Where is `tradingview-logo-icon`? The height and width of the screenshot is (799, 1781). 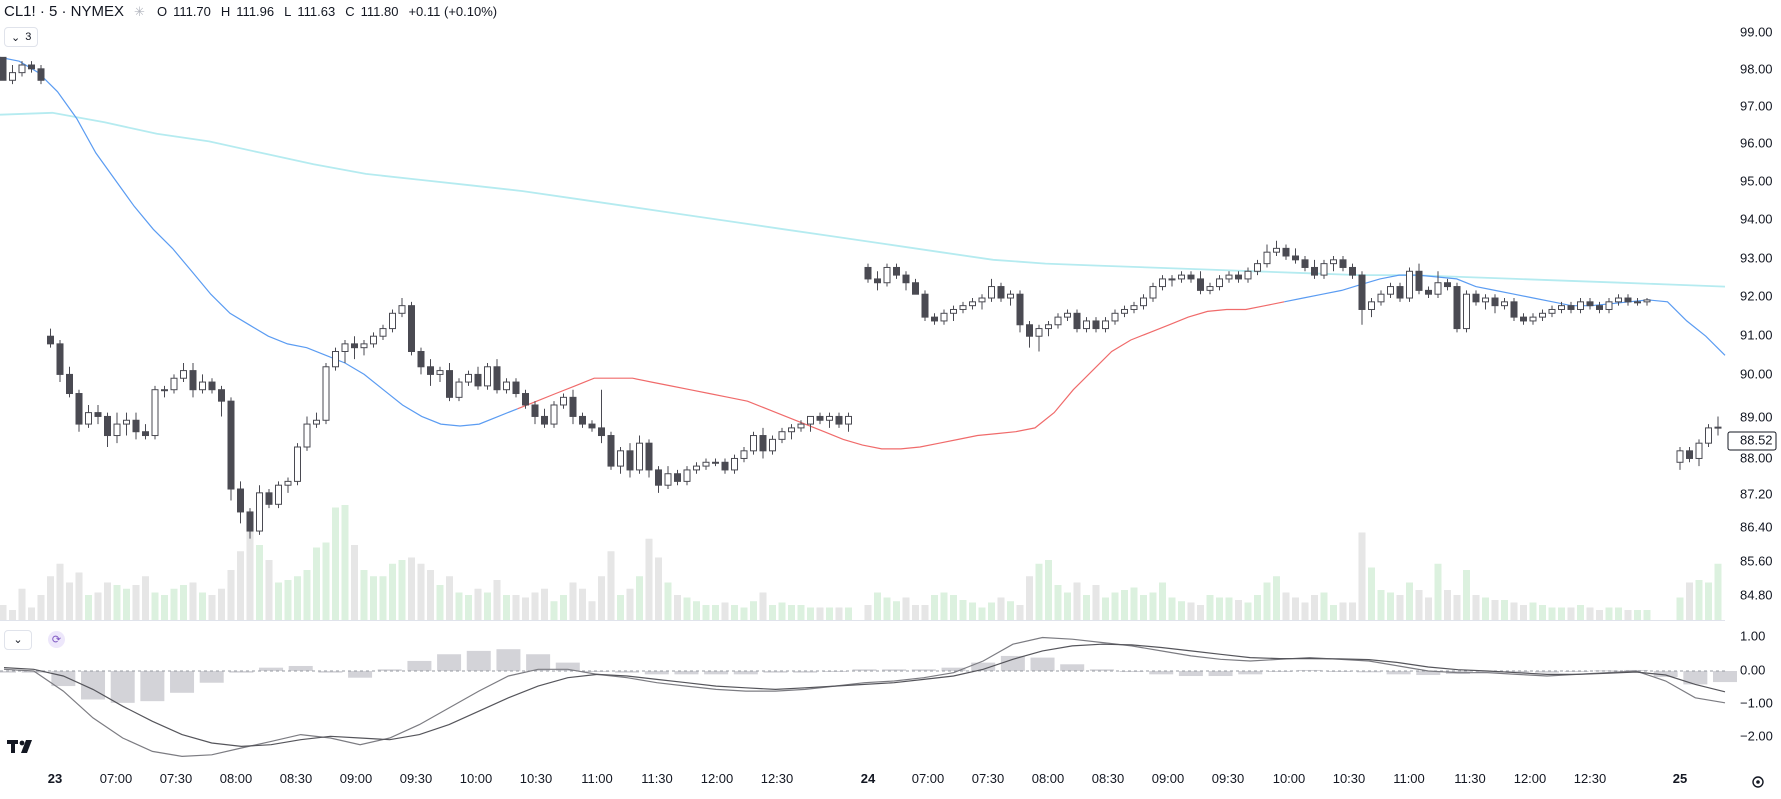 tradingview-logo-icon is located at coordinates (22, 748).